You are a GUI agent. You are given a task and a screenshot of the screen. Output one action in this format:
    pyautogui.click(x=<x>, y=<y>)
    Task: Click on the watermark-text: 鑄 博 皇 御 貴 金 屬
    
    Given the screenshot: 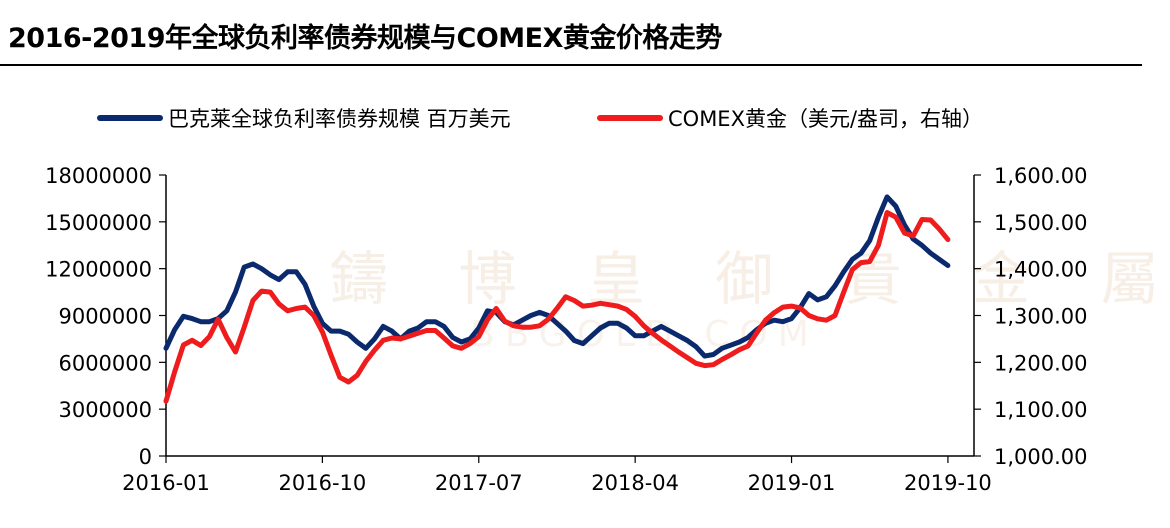 What is the action you would take?
    pyautogui.click(x=750, y=279)
    